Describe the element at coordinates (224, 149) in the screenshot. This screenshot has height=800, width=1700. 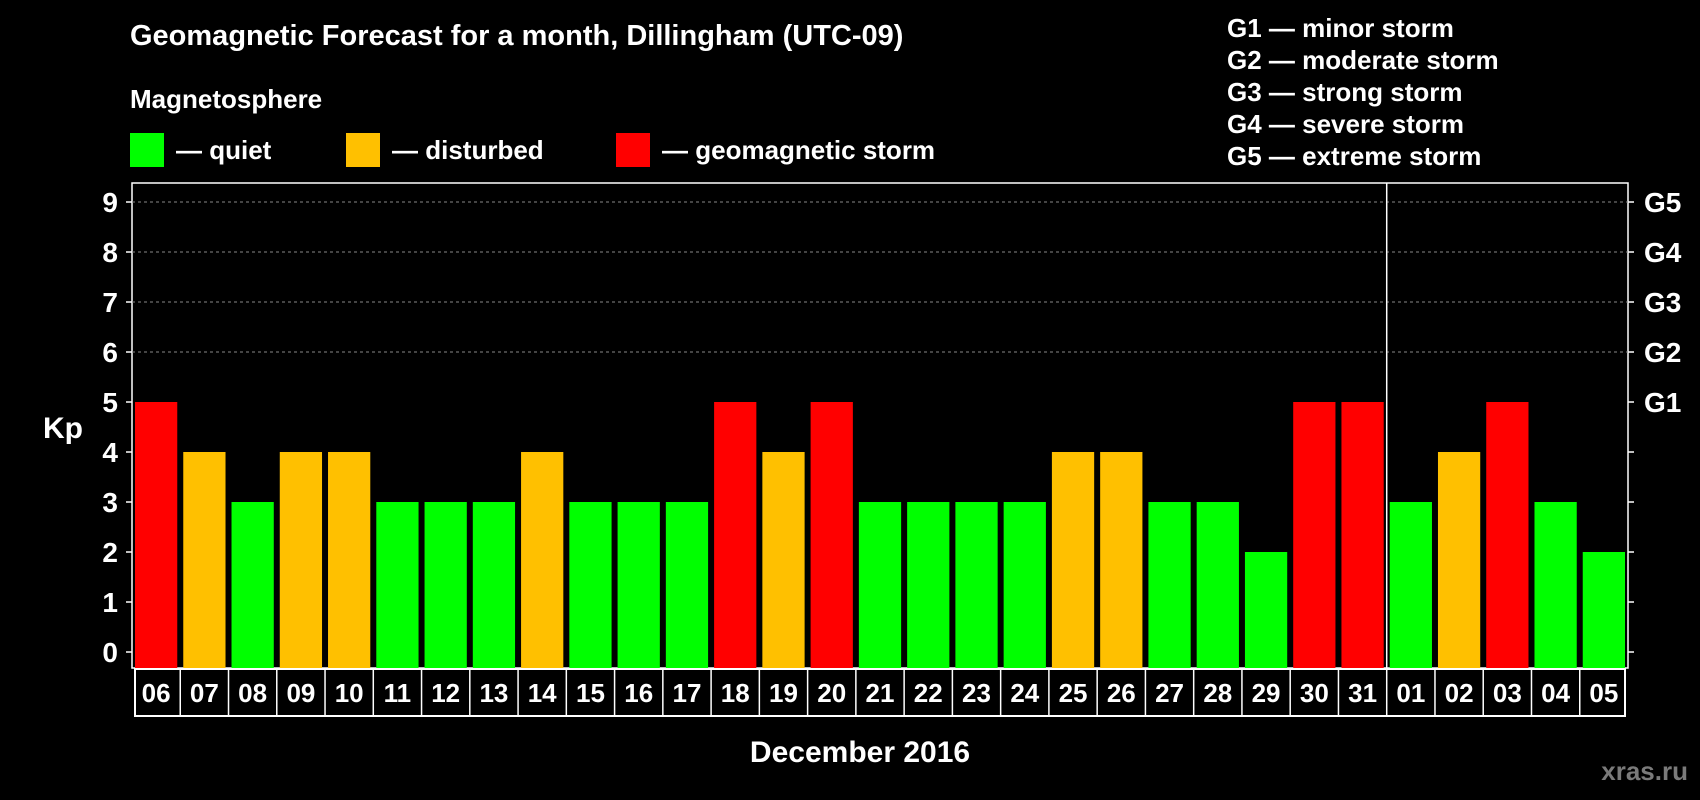
I see `legend-label-quiet: — quiet` at that location.